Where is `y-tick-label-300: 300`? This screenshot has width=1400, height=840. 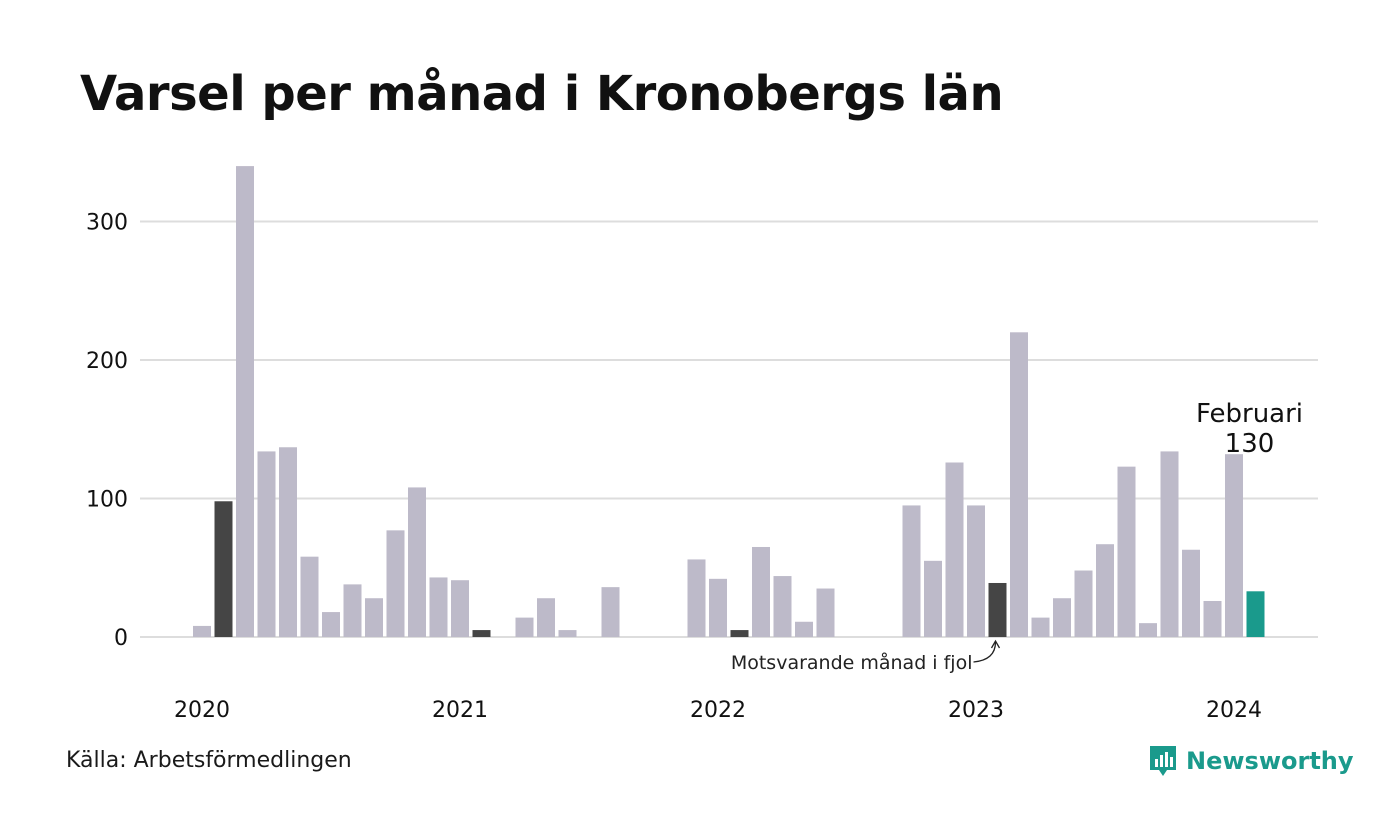 y-tick-label-300: 300 is located at coordinates (107, 223).